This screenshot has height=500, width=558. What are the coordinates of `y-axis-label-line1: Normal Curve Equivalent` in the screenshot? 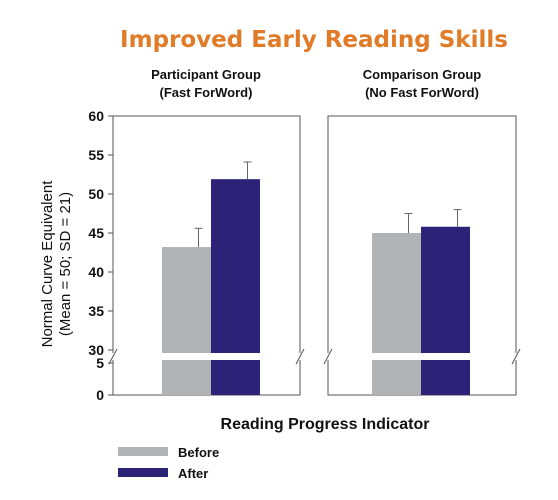 It's located at (47, 264).